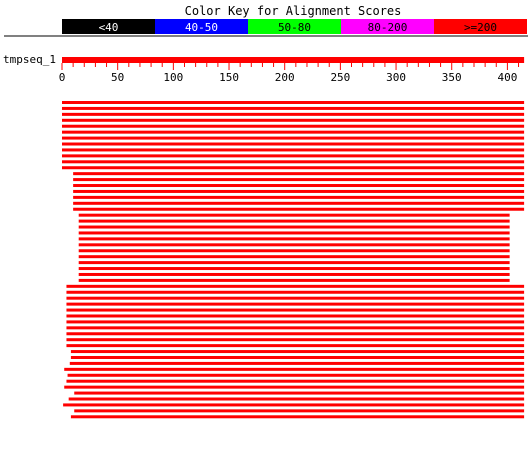 This screenshot has height=456, width=532. I want to click on color-key-label: >=200, so click(480, 27).